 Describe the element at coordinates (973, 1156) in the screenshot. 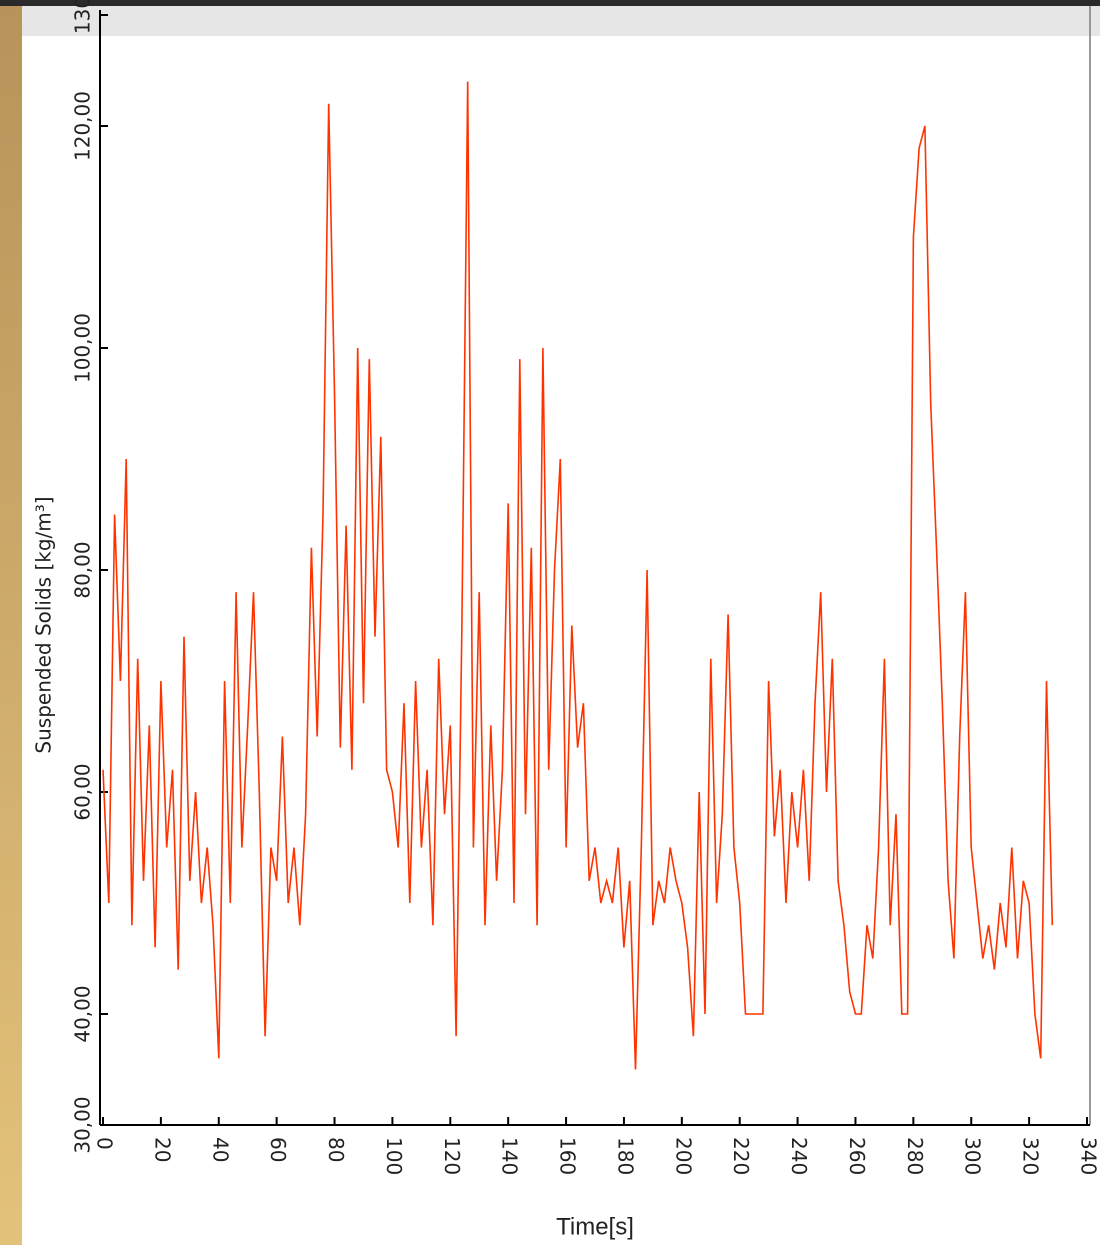

I see `x-tick-label: 300` at that location.